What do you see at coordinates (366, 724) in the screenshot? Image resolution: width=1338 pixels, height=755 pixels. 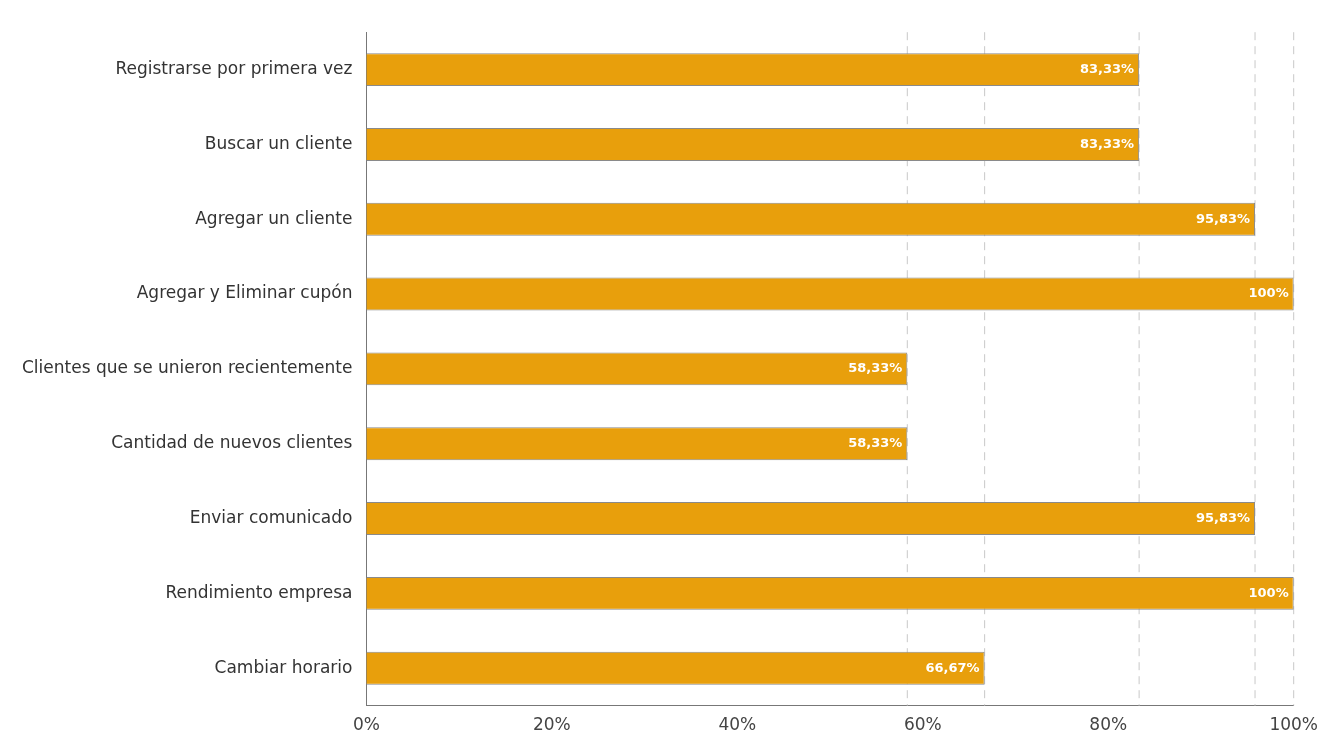 I see `x-tick-label: 0%` at bounding box center [366, 724].